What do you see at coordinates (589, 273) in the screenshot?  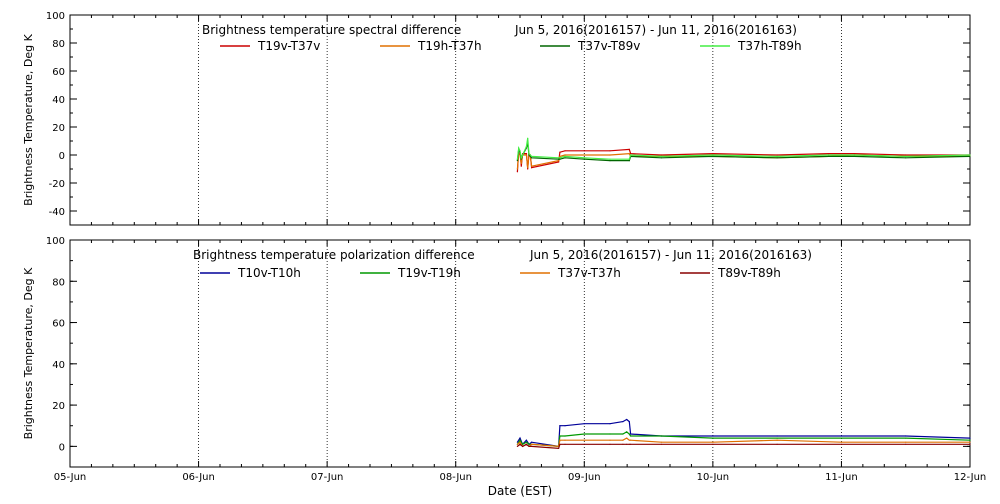 I see `legend-label: T37v-T37h` at bounding box center [589, 273].